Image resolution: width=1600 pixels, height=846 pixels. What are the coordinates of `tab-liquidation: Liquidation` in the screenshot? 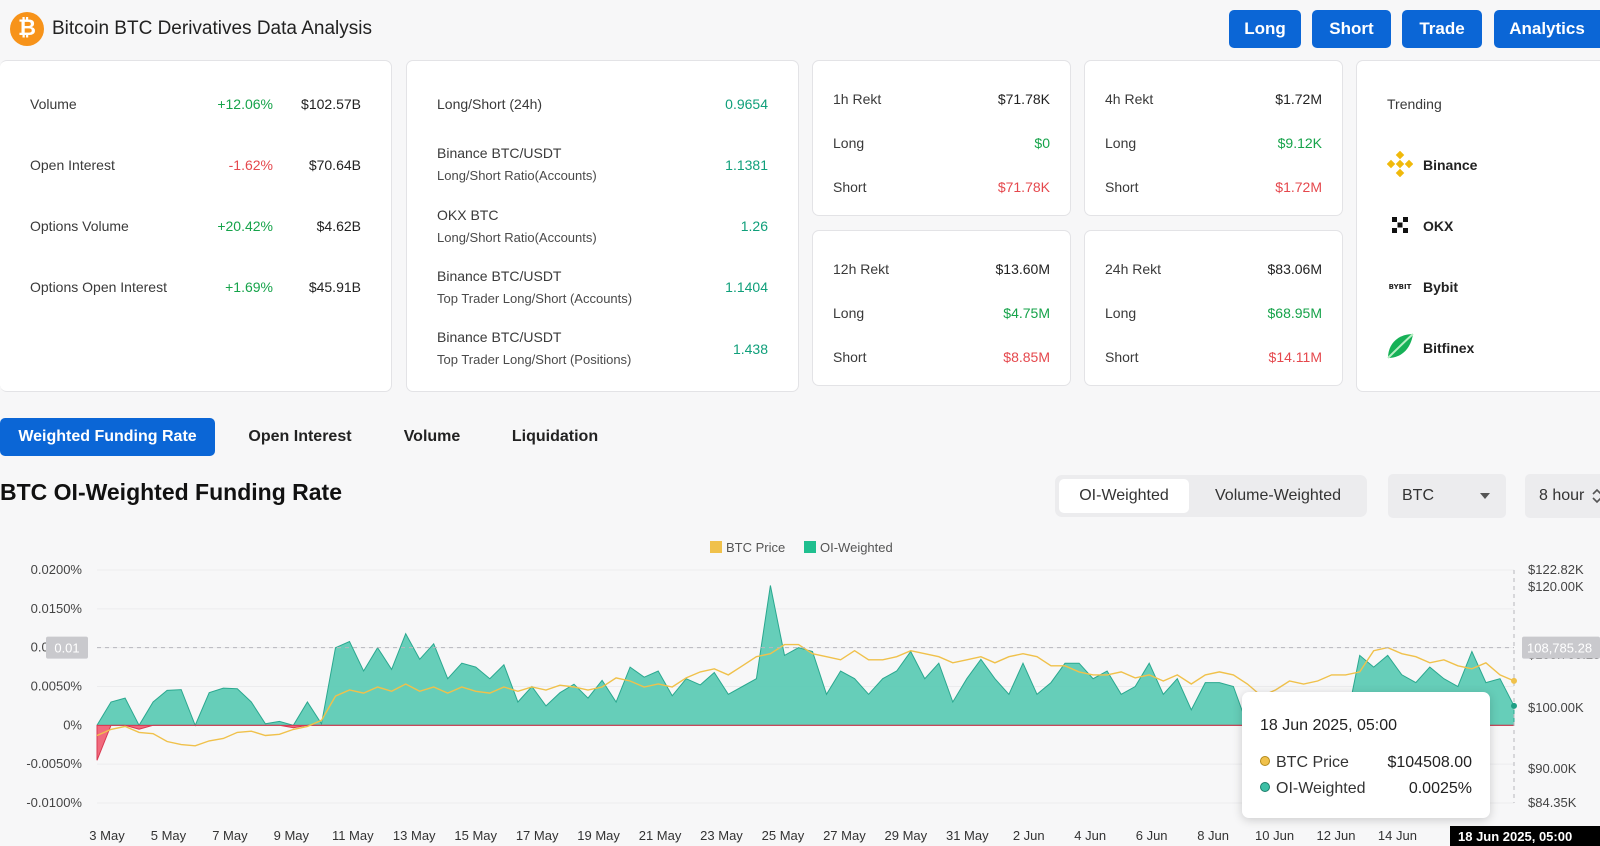 It's located at (555, 436).